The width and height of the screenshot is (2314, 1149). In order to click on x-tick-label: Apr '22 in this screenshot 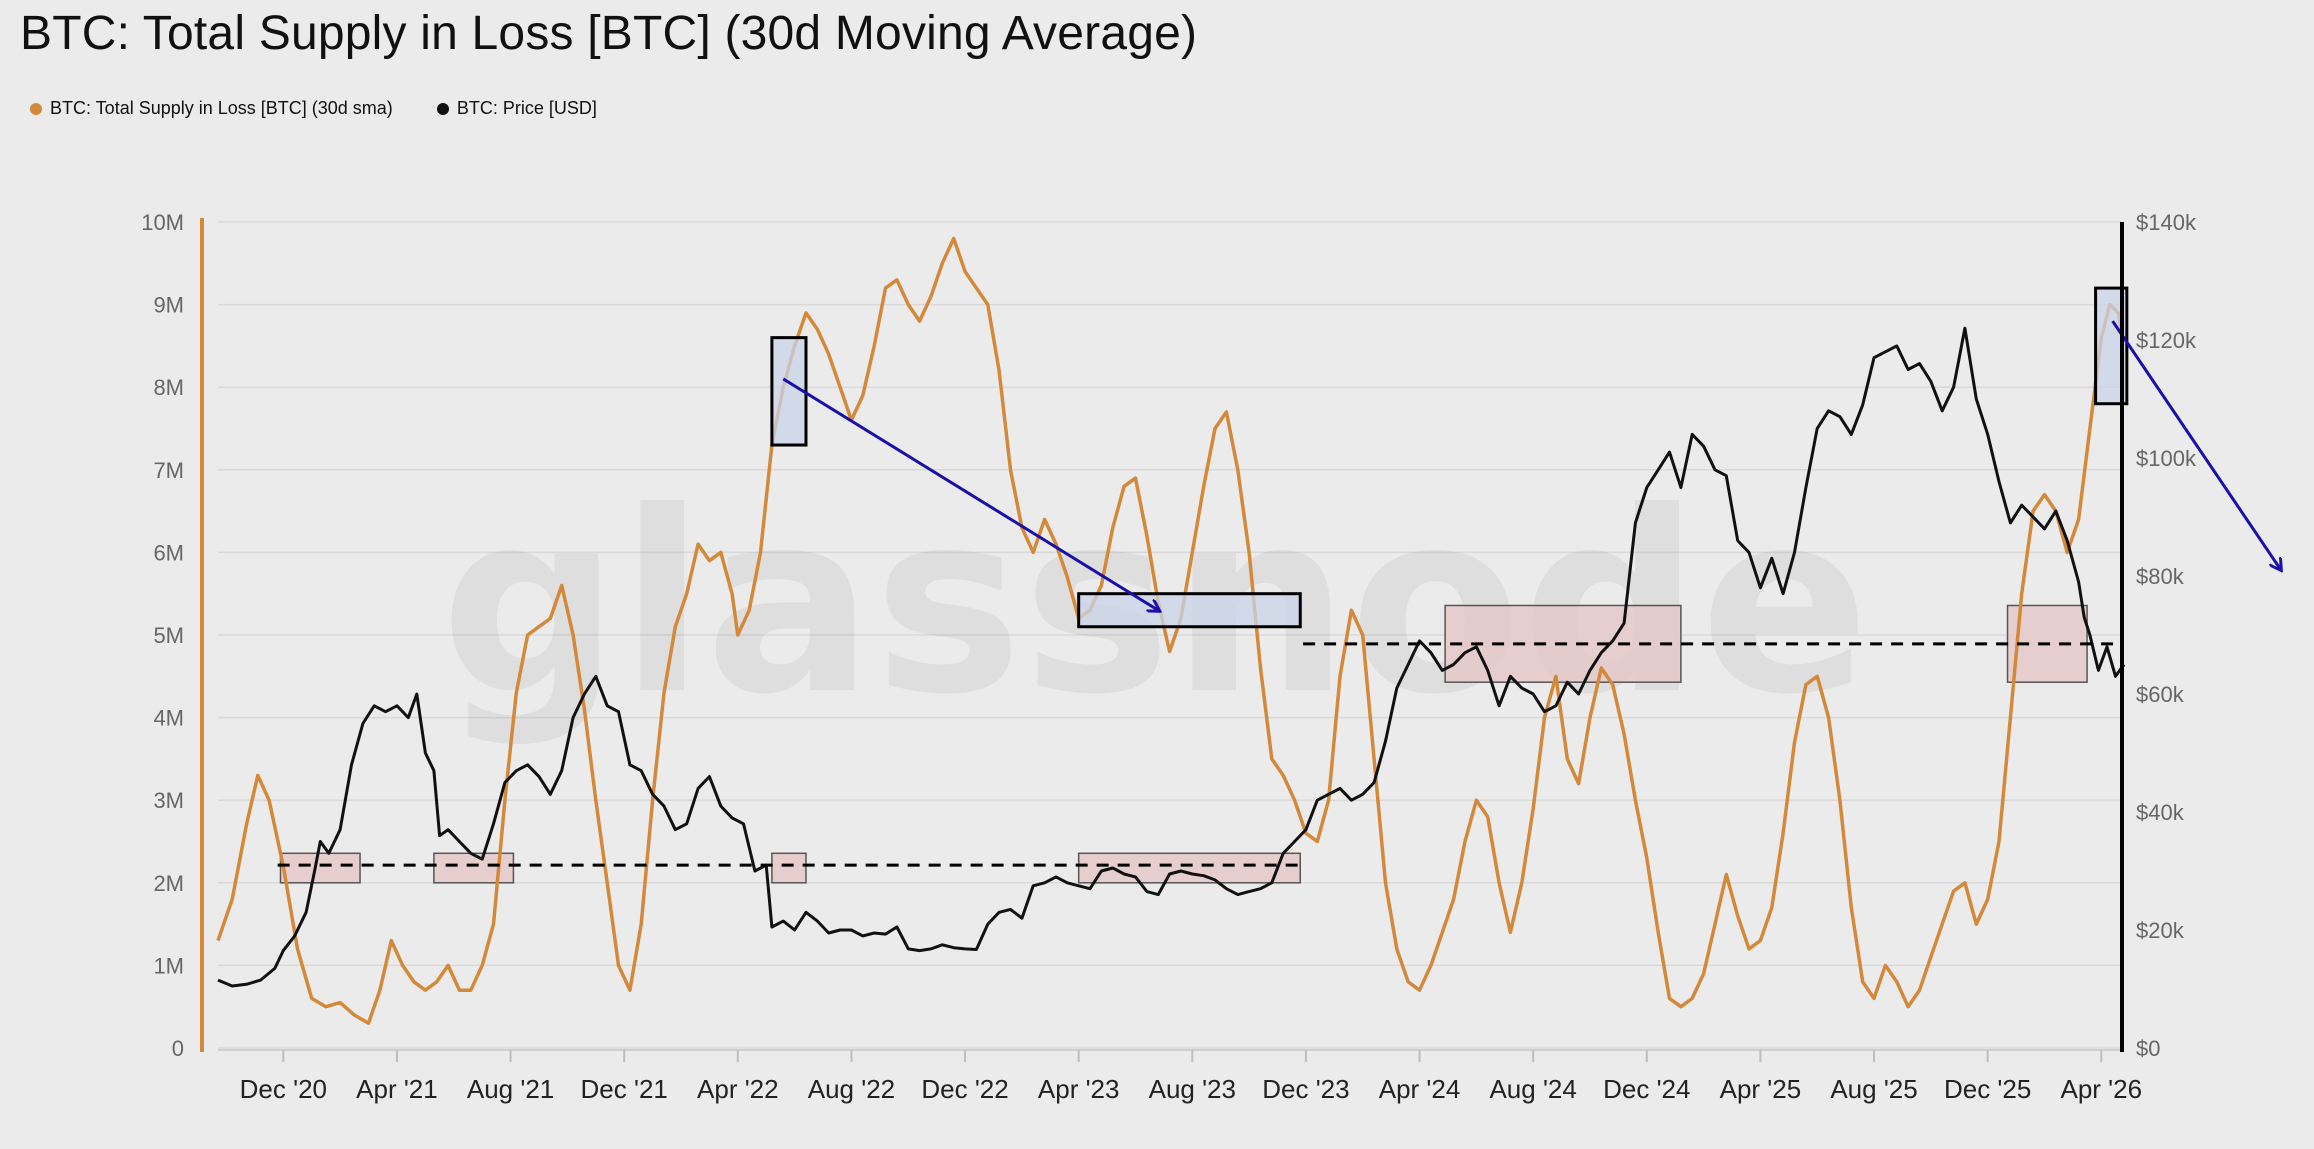, I will do `click(738, 1089)`.